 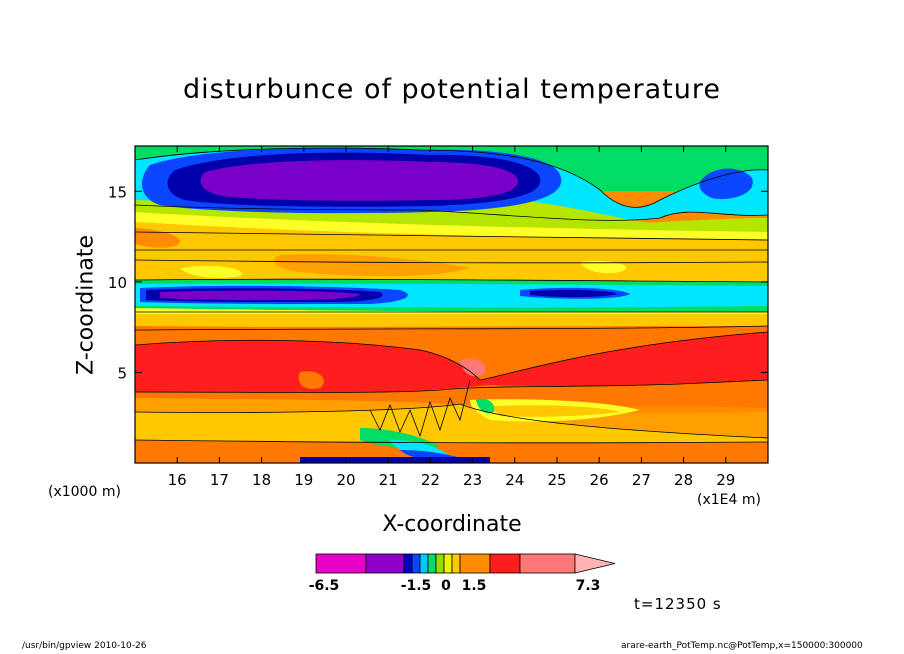 I want to click on y-tick-label-15: 15, so click(x=117, y=192).